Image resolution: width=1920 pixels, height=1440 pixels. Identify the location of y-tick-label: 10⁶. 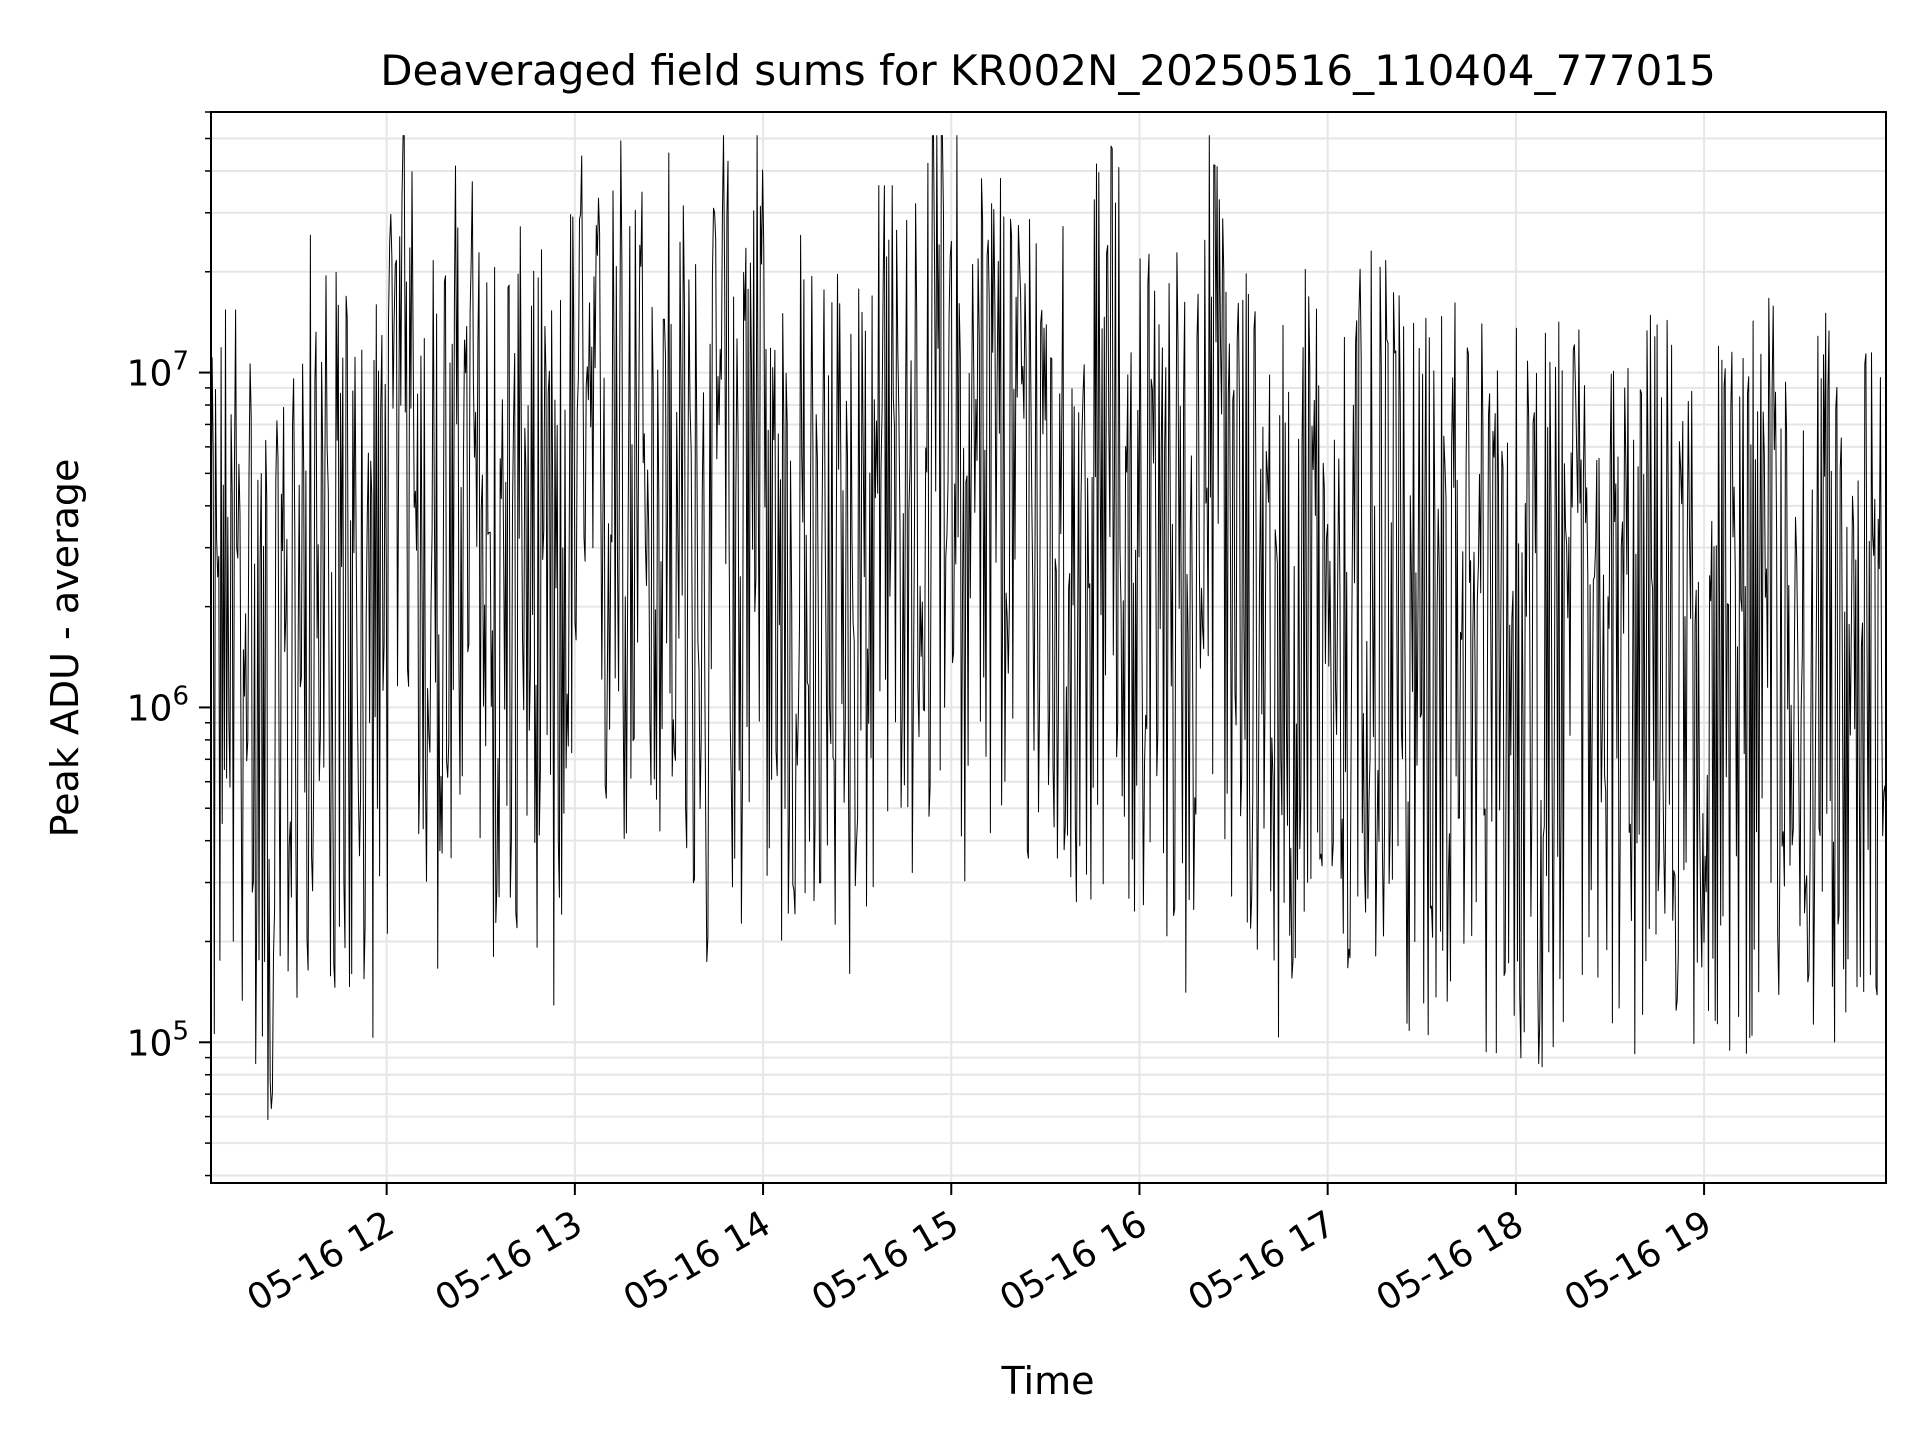
(158, 705).